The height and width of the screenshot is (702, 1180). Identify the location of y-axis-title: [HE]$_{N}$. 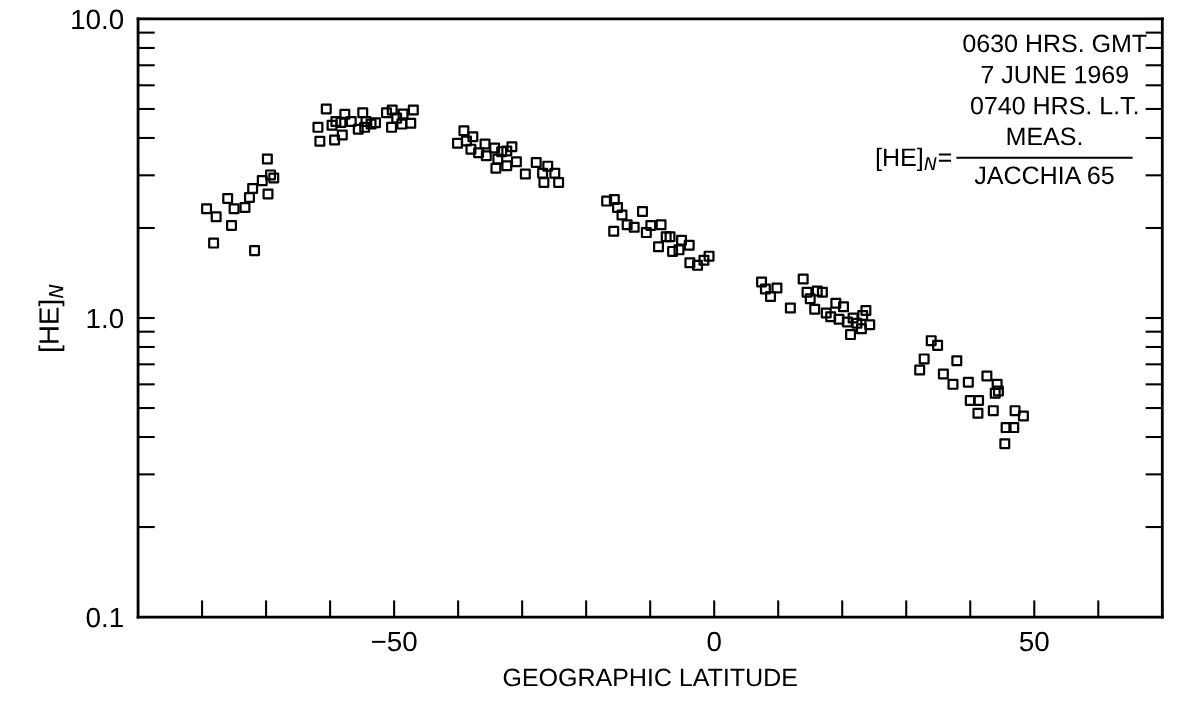
(51, 317).